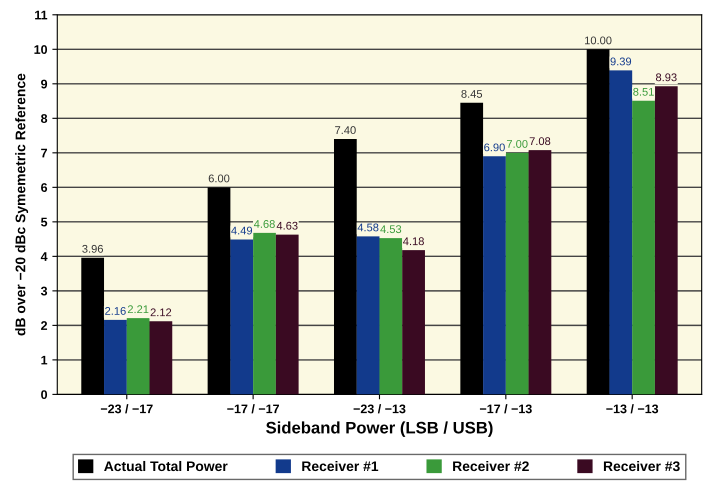 This screenshot has width=716, height=493. Describe the element at coordinates (126, 409) in the screenshot. I see `x-tick-label: −23 / −17` at that location.